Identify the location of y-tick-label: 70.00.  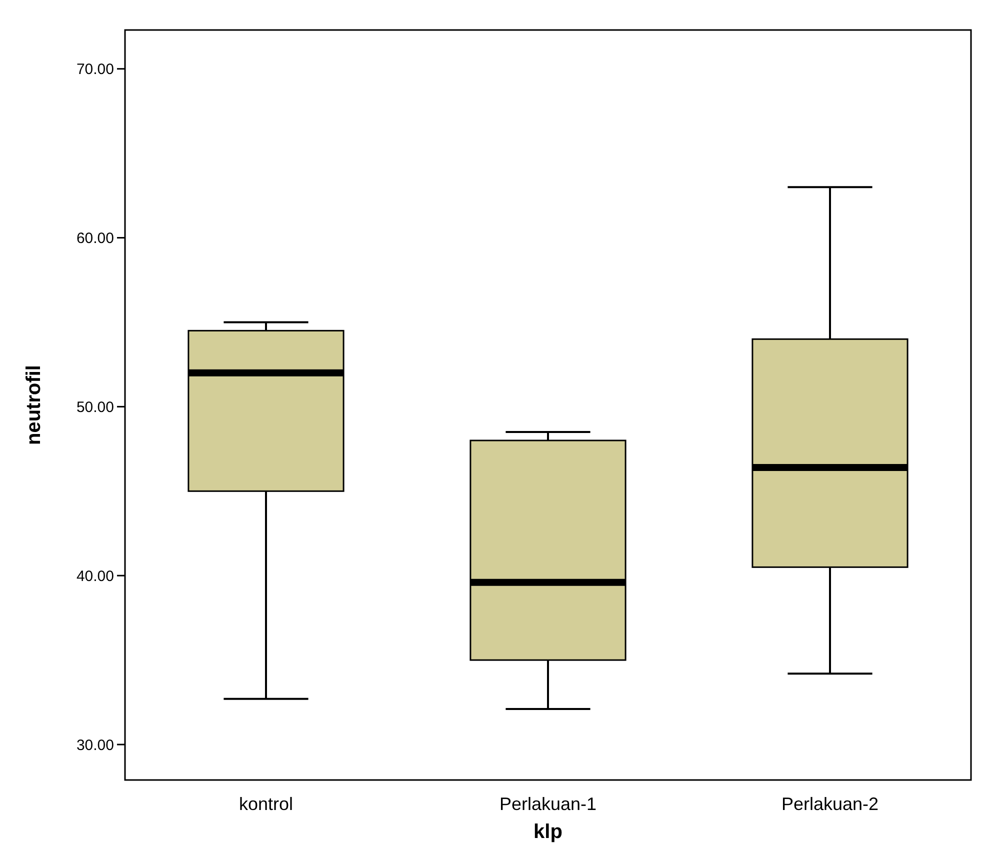
(95, 69).